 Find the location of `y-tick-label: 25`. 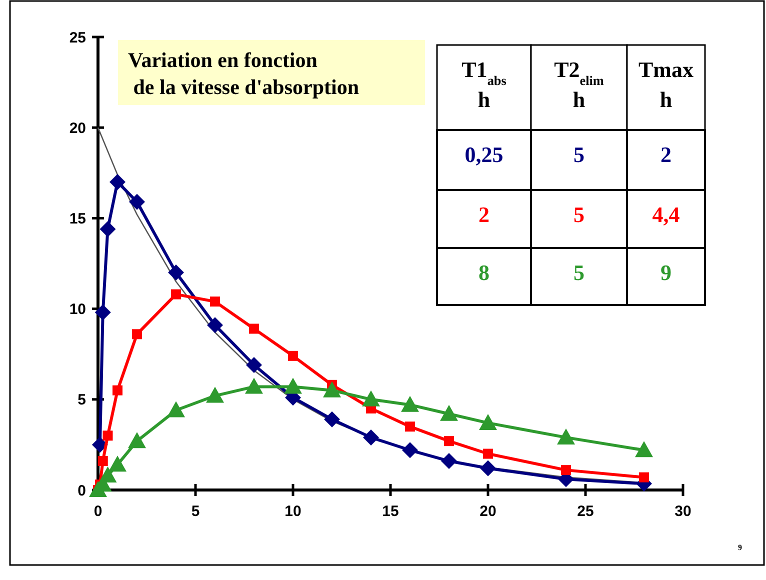

y-tick-label: 25 is located at coordinates (77, 37).